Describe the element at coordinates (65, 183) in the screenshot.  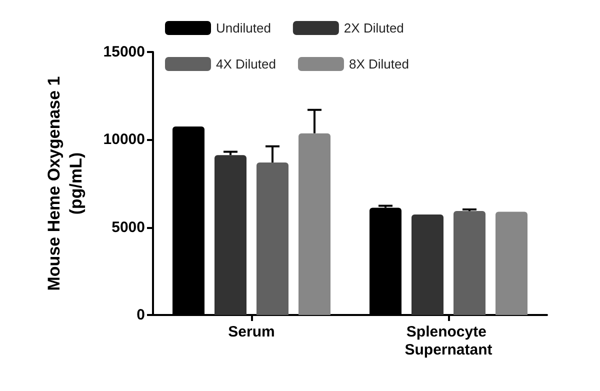
I see `y-axis-title: Mouse Heme Oxygenase 1 (pg/mL)` at that location.